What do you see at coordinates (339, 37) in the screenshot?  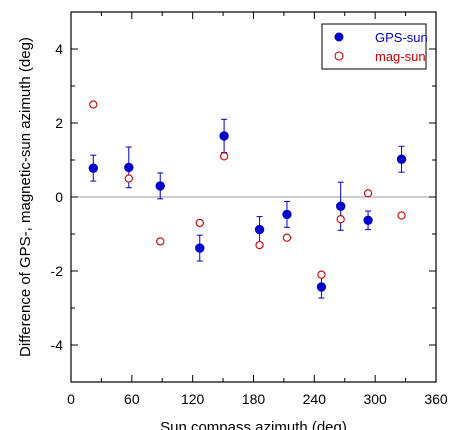 I see `legend-marker-gps-sun` at bounding box center [339, 37].